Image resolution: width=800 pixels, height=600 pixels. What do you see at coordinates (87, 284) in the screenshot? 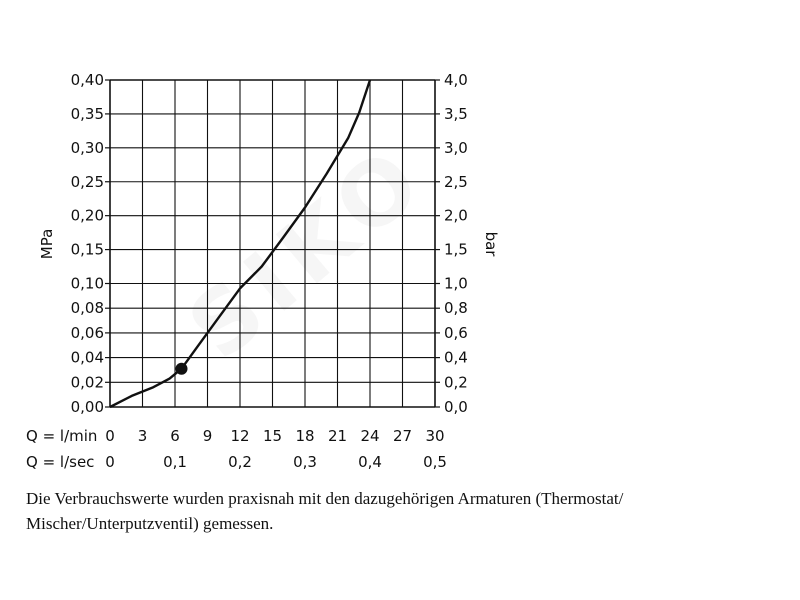
I see `left-tick-label: 0,10` at bounding box center [87, 284].